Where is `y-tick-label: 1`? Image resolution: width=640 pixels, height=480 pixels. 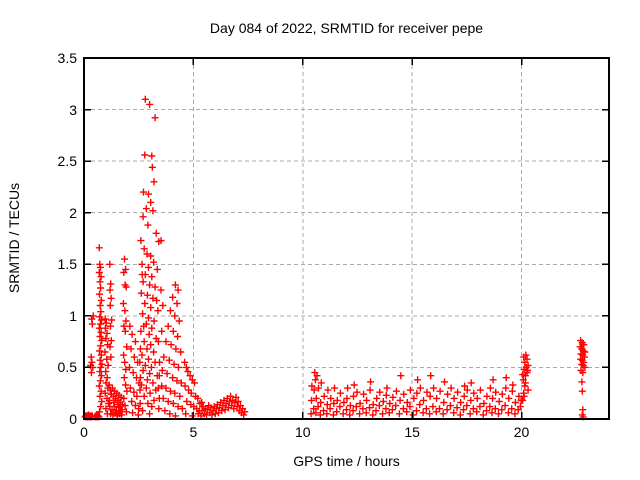
y-tick-label: 1 is located at coordinates (73, 315).